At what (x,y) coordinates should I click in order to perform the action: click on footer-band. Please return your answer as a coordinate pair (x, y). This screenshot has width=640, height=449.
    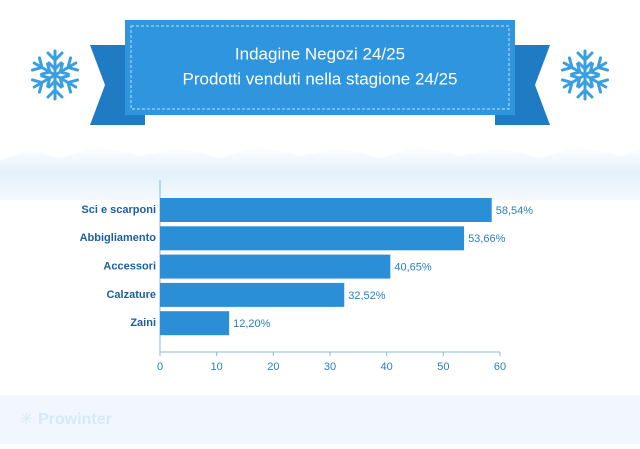
    Looking at the image, I should click on (320, 419).